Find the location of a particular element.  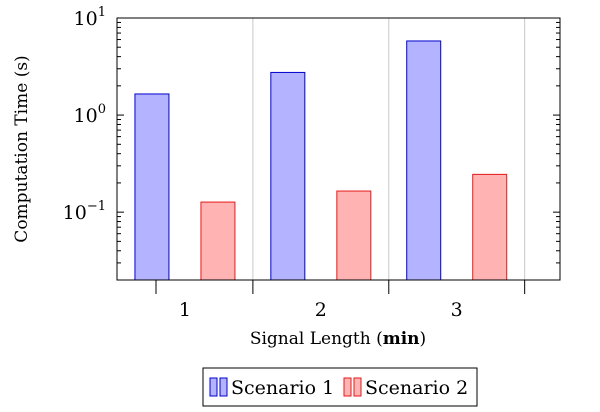

y-tick-label: 10¹ is located at coordinates (90, 17).